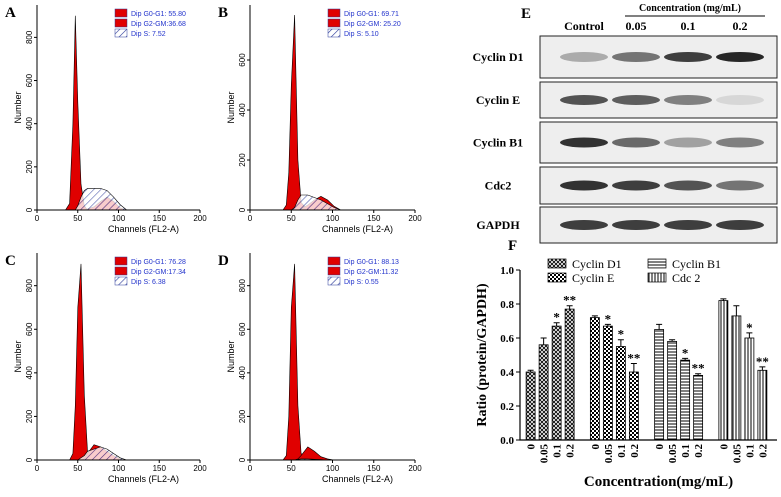 Image resolution: width=781 pixels, height=497 pixels. I want to click on legend-label: Dip G2-GM:11.32, so click(371, 272).